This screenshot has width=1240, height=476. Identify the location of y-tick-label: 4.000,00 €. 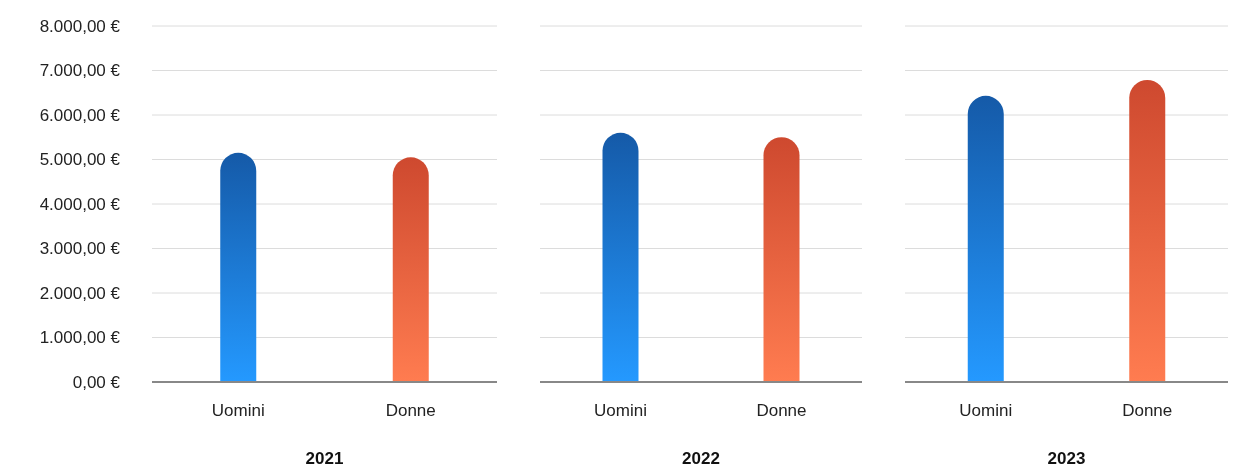
(80, 204).